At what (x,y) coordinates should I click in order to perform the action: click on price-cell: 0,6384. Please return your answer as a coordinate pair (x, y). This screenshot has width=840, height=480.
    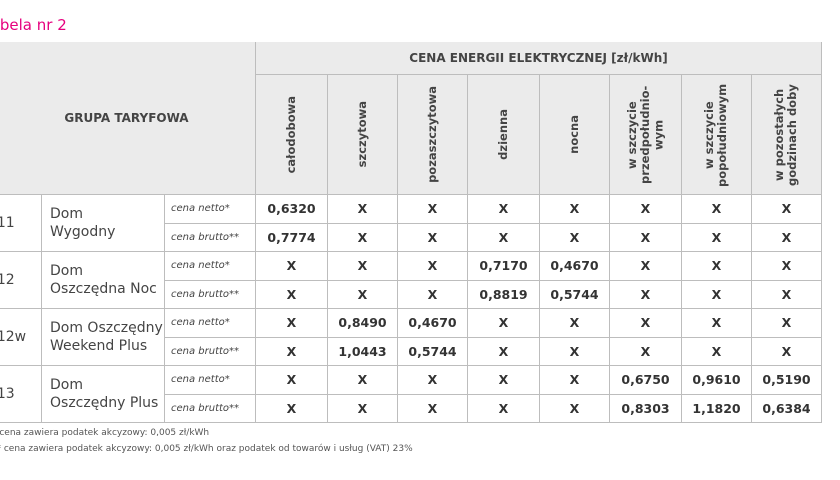
    Looking at the image, I should click on (787, 408).